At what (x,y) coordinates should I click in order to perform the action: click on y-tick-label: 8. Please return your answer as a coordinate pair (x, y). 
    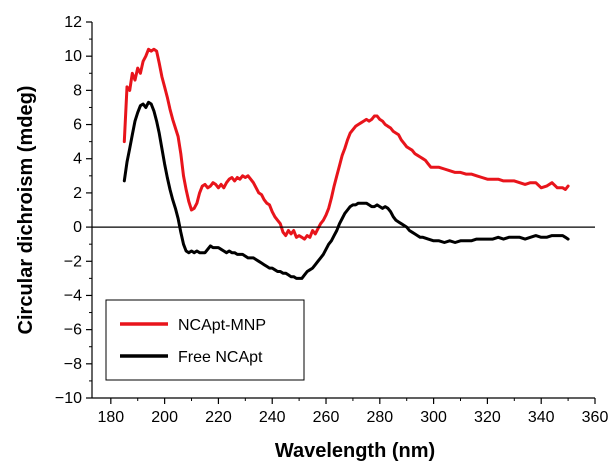
    Looking at the image, I should click on (77, 90).